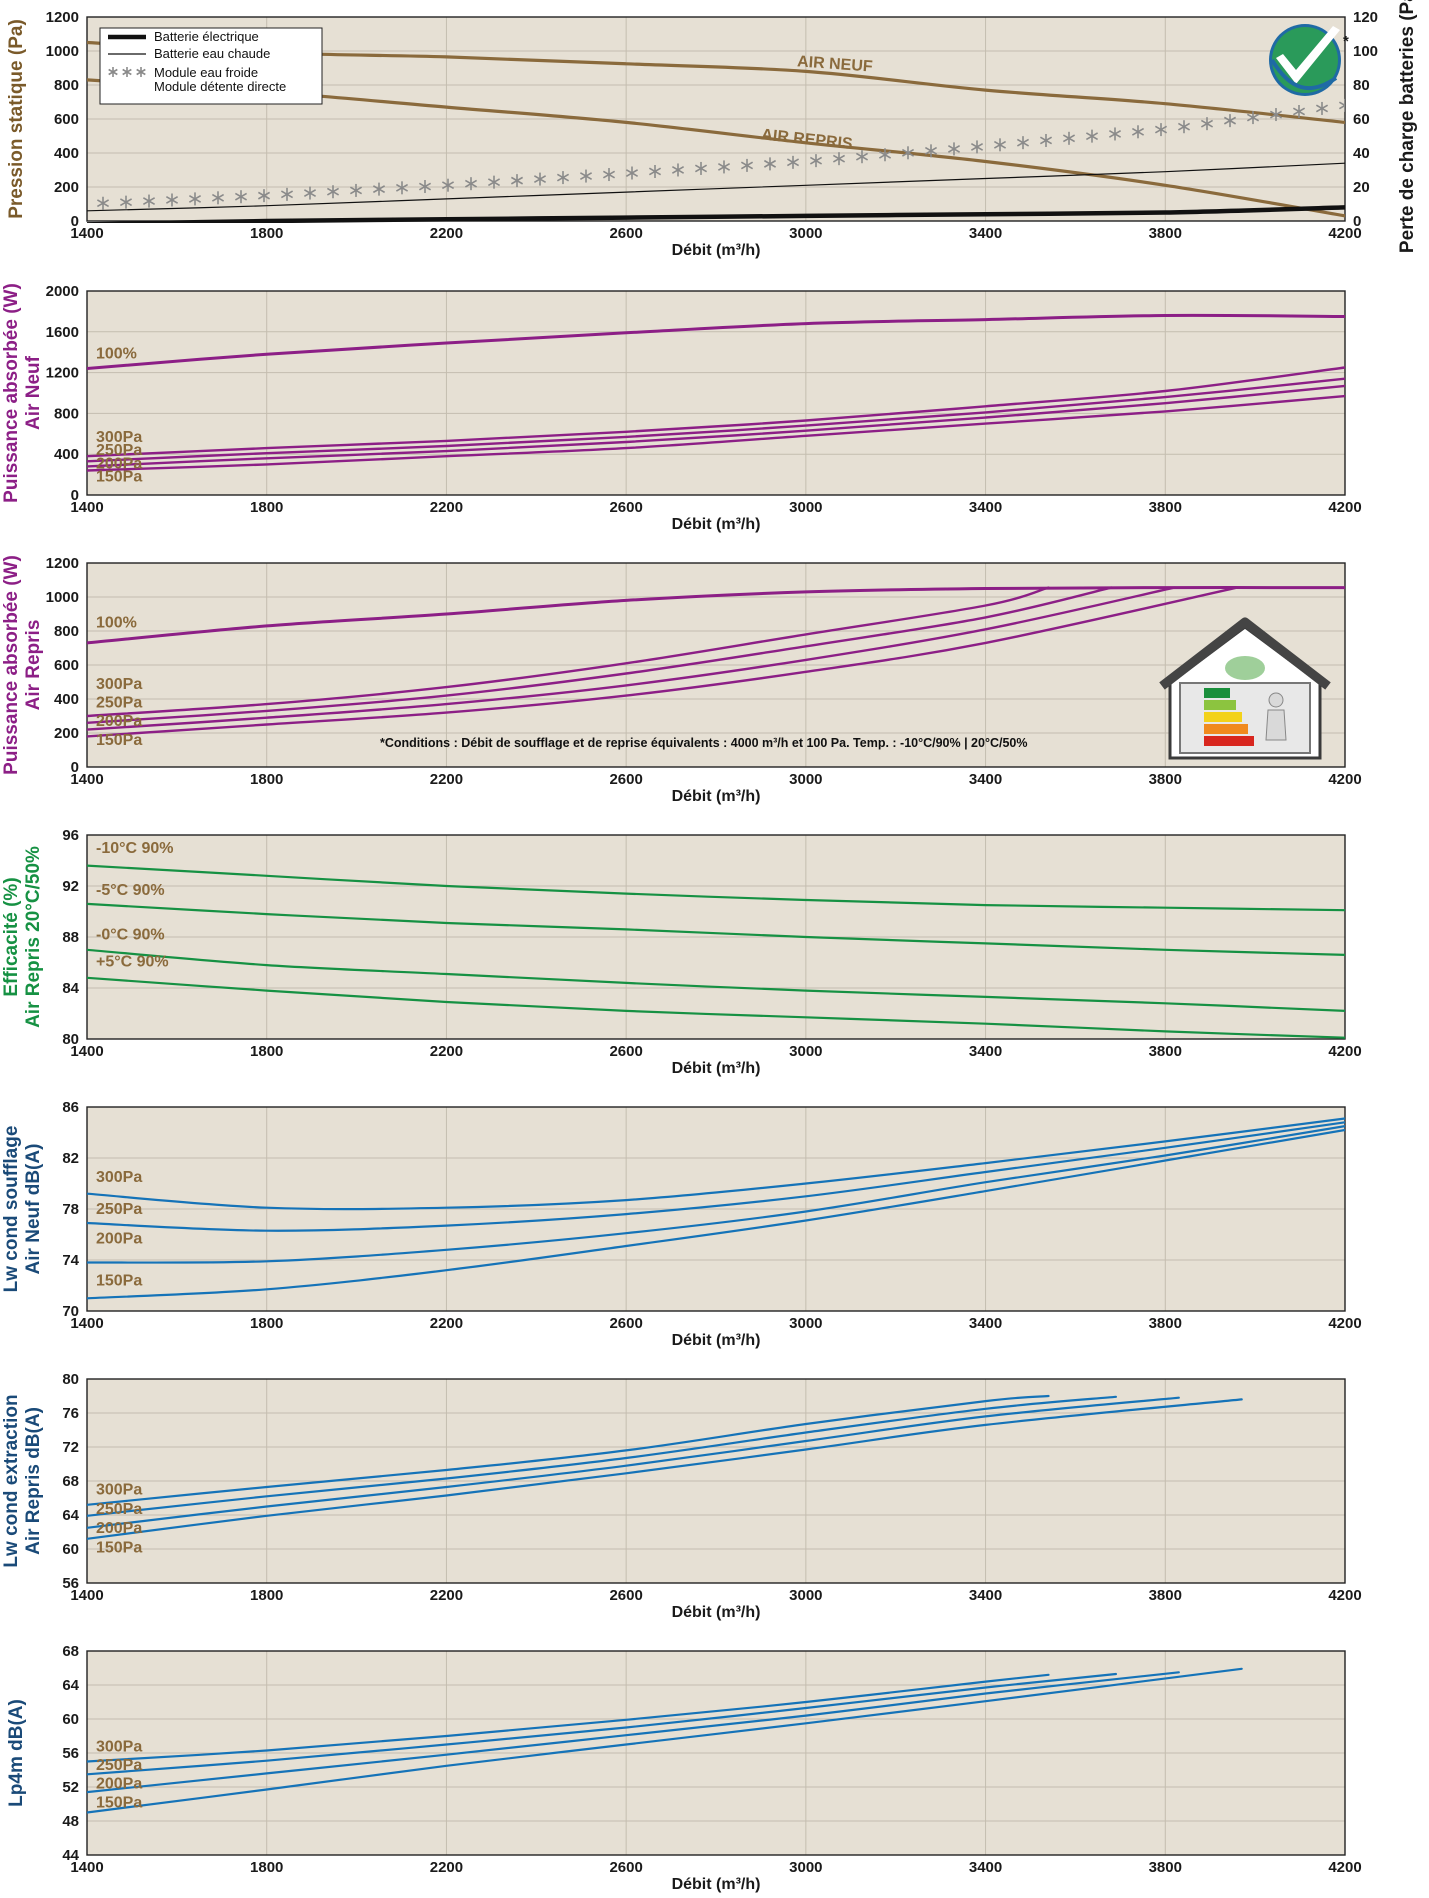 The image size is (1429, 1898). What do you see at coordinates (70, 1685) in the screenshot?
I see `y-tick-label: 64` at bounding box center [70, 1685].